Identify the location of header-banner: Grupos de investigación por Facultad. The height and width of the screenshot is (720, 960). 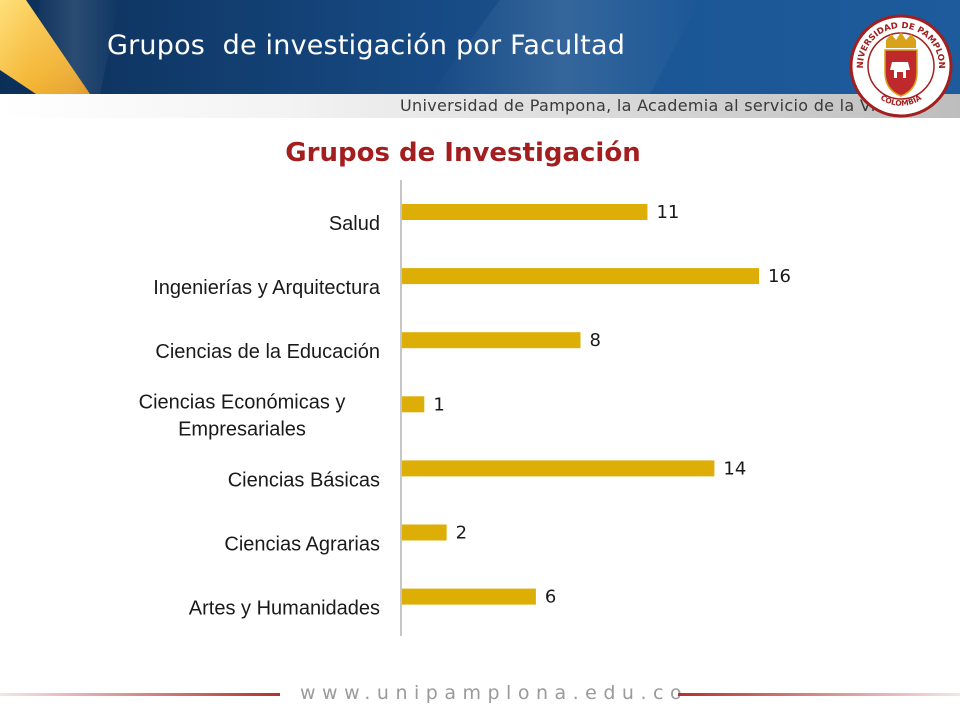
(480, 47).